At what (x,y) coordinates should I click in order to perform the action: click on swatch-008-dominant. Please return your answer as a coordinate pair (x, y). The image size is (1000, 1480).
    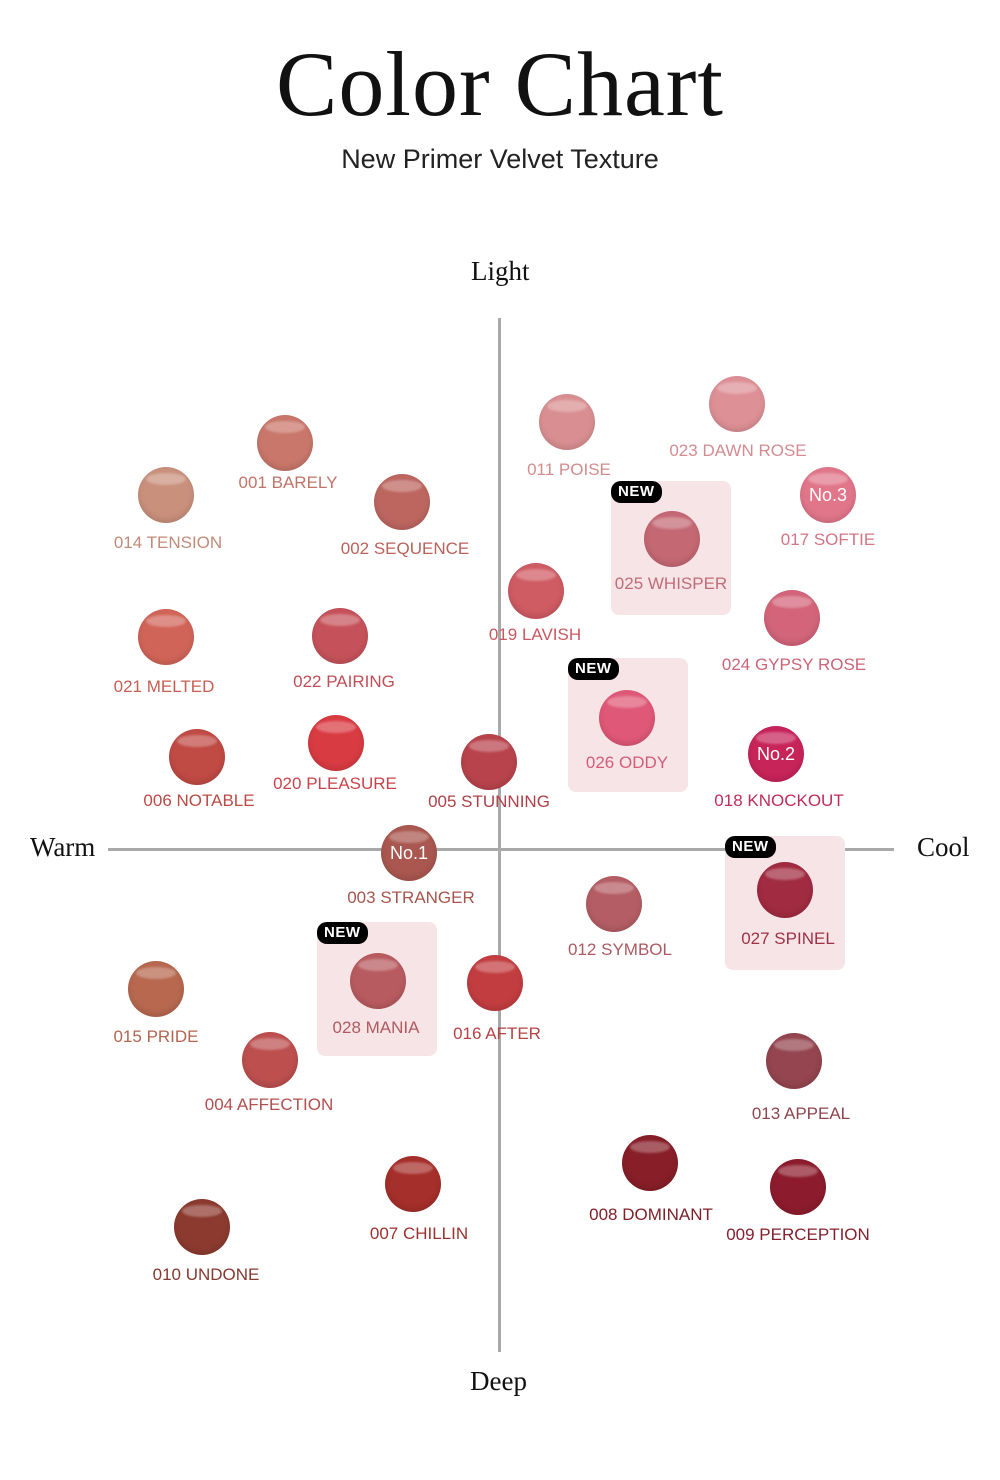
    Looking at the image, I should click on (650, 1163).